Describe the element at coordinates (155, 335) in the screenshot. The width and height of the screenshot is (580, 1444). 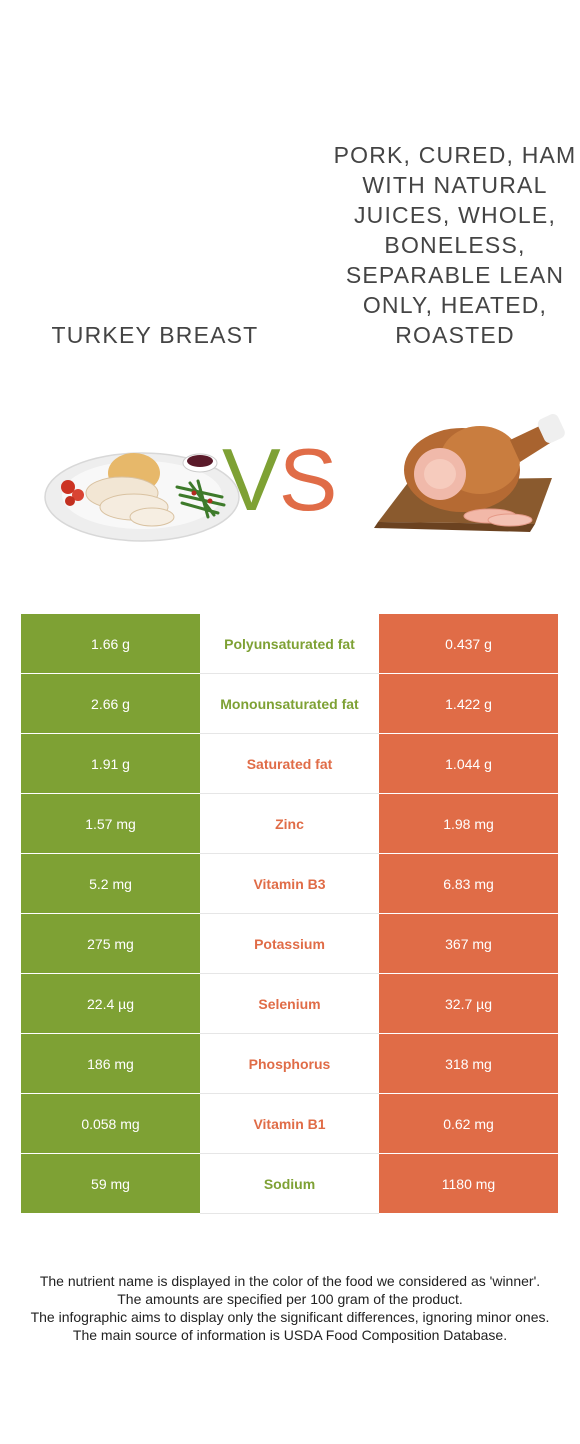
I see `food-title-left: Turkey breast` at that location.